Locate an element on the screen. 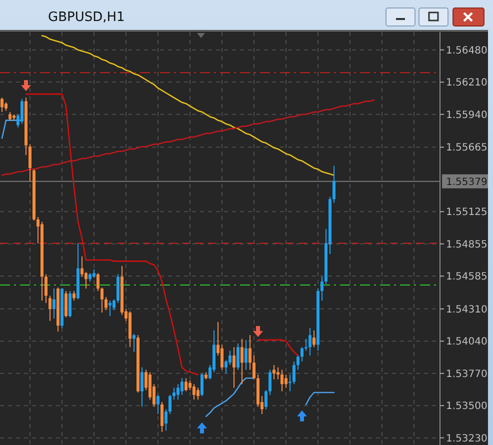 The width and height of the screenshot is (493, 445). line-series is located at coordinates (188, 137).